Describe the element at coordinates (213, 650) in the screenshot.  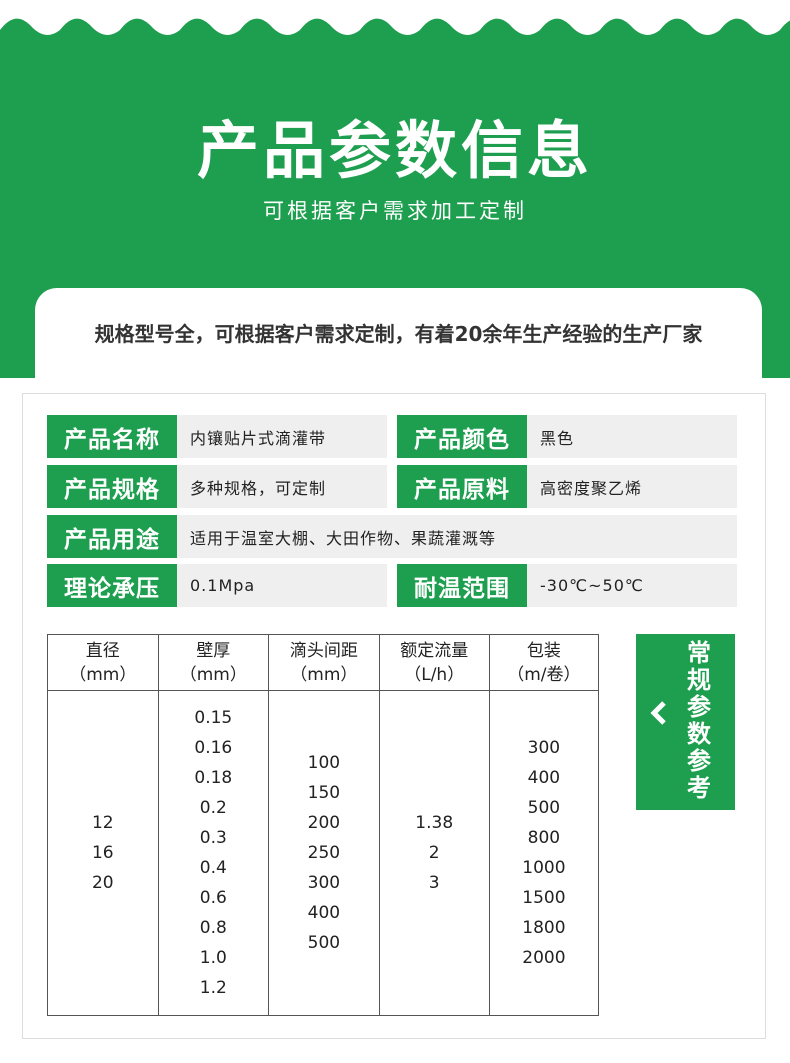
I see `column-name: 壁厚` at that location.